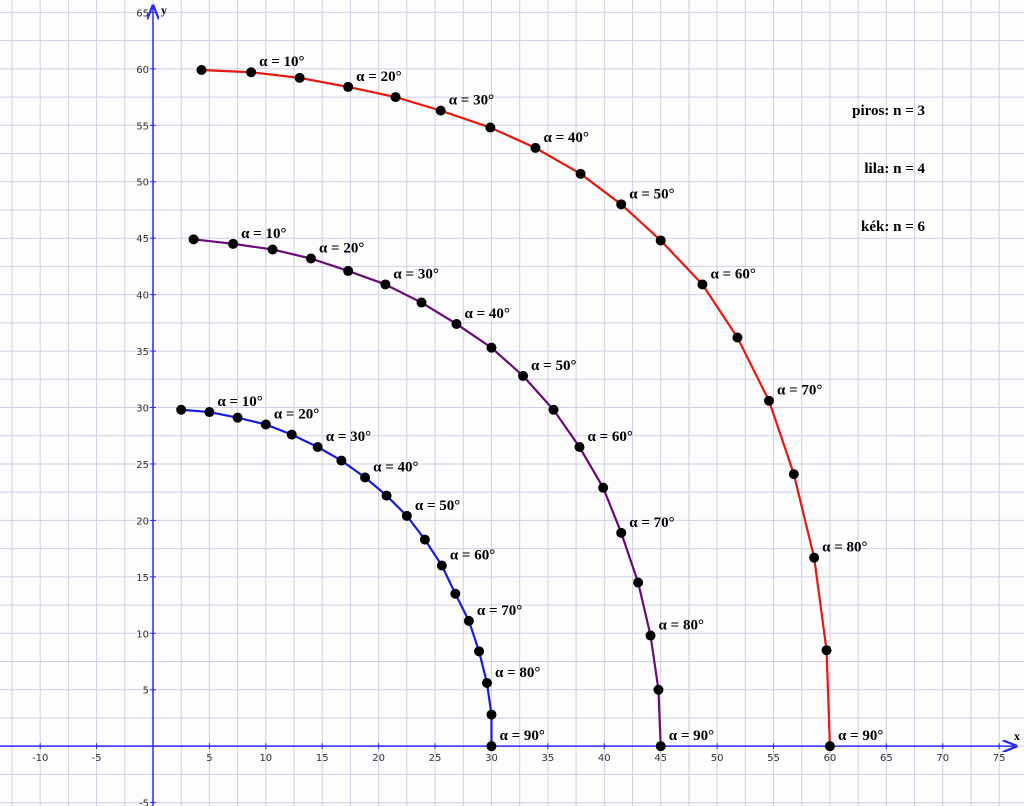 This screenshot has width=1024, height=806. Describe the element at coordinates (142, 578) in the screenshot. I see `y-tick-label: 15` at that location.